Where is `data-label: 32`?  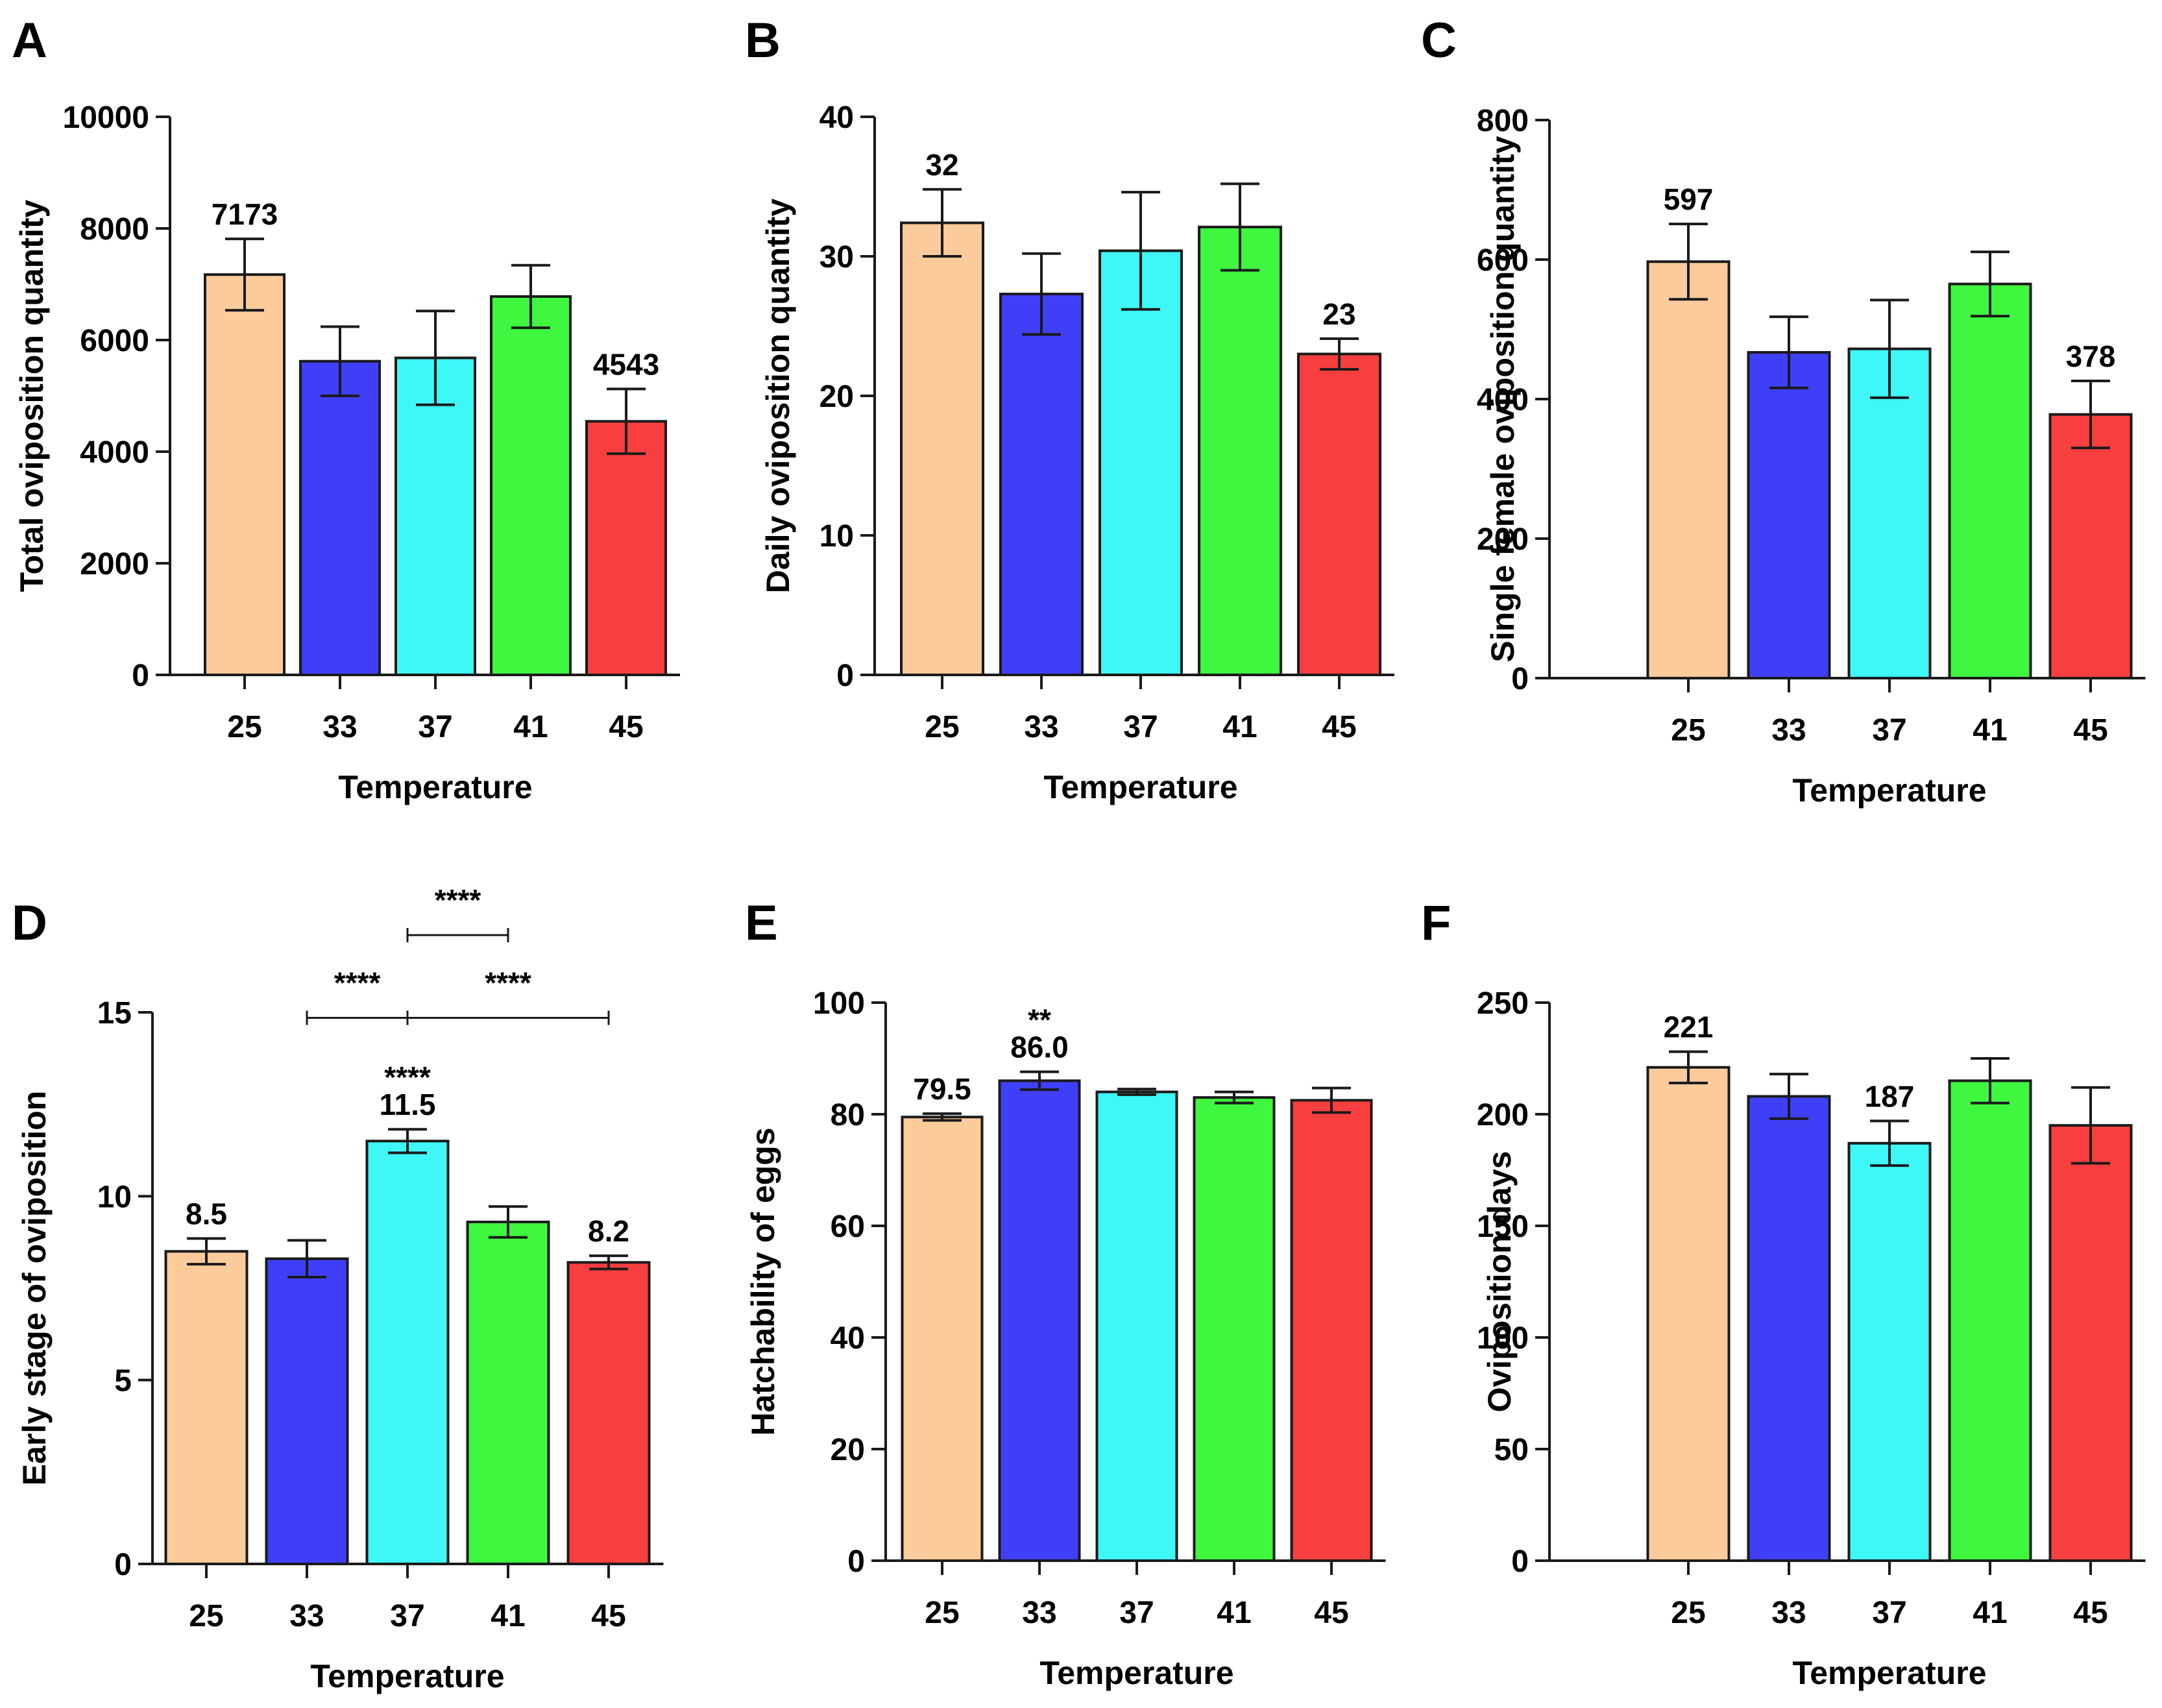 data-label: 32 is located at coordinates (941, 165).